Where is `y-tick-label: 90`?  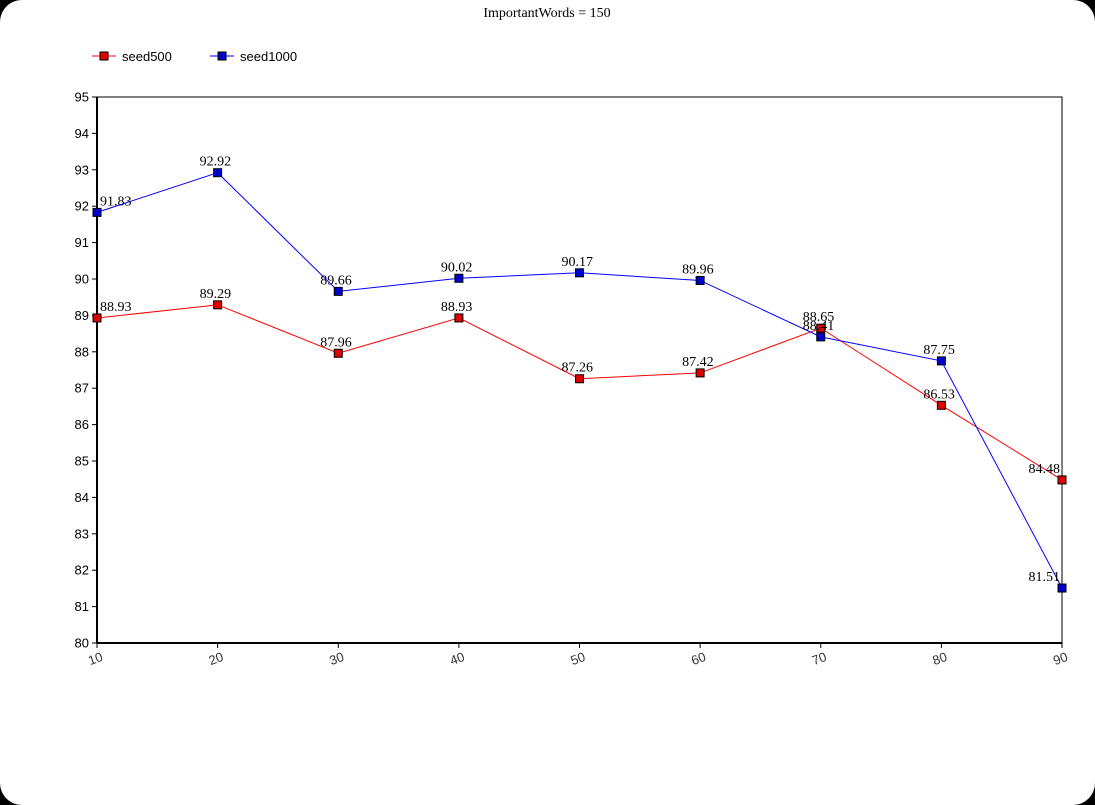 y-tick-label: 90 is located at coordinates (82, 279).